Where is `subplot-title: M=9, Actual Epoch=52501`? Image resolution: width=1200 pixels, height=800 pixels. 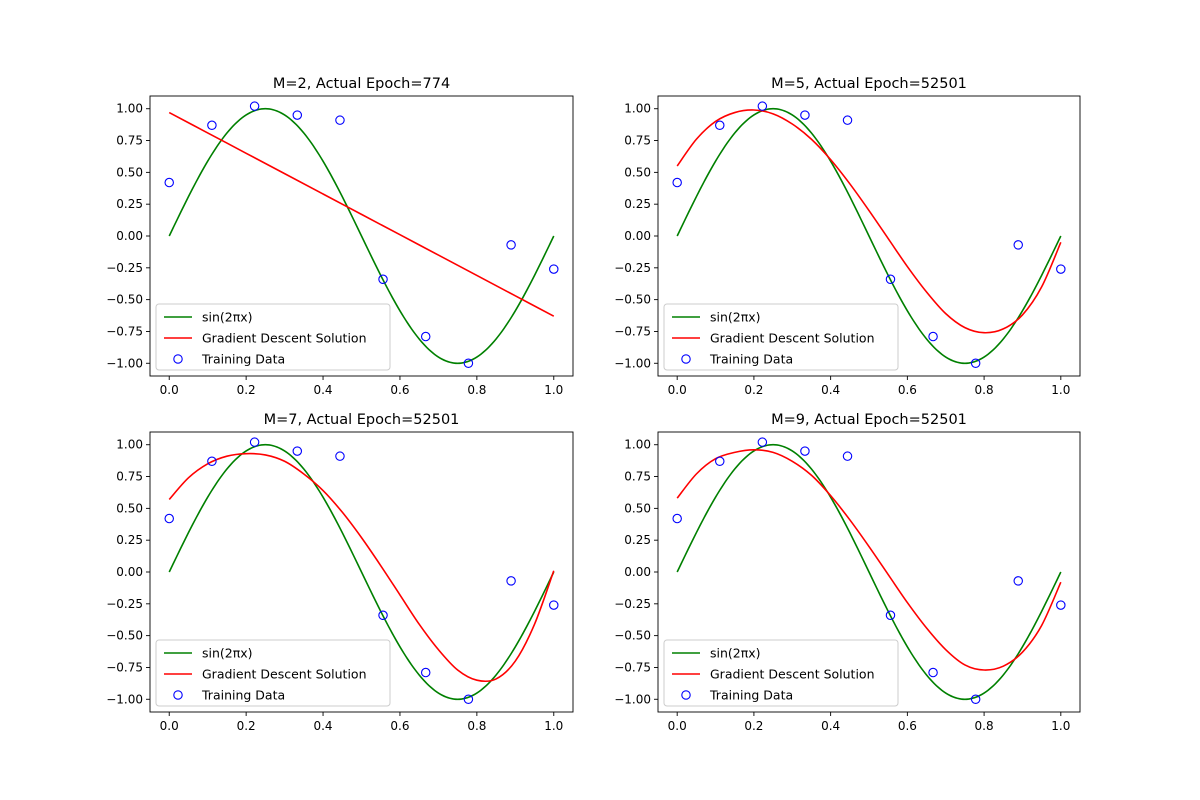 subplot-title: M=9, Actual Epoch=52501 is located at coordinates (869, 420).